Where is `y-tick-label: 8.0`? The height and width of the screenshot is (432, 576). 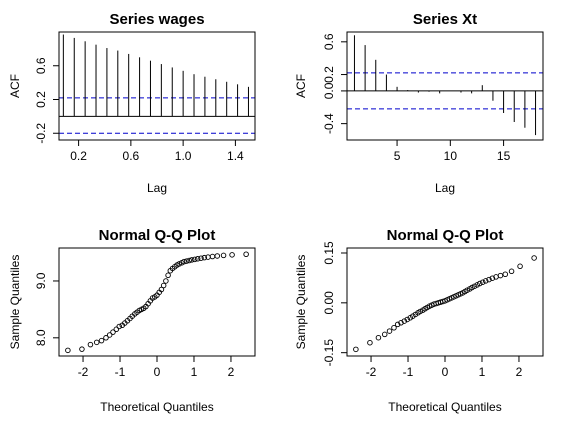
y-tick-label: 8.0 is located at coordinates (41, 337).